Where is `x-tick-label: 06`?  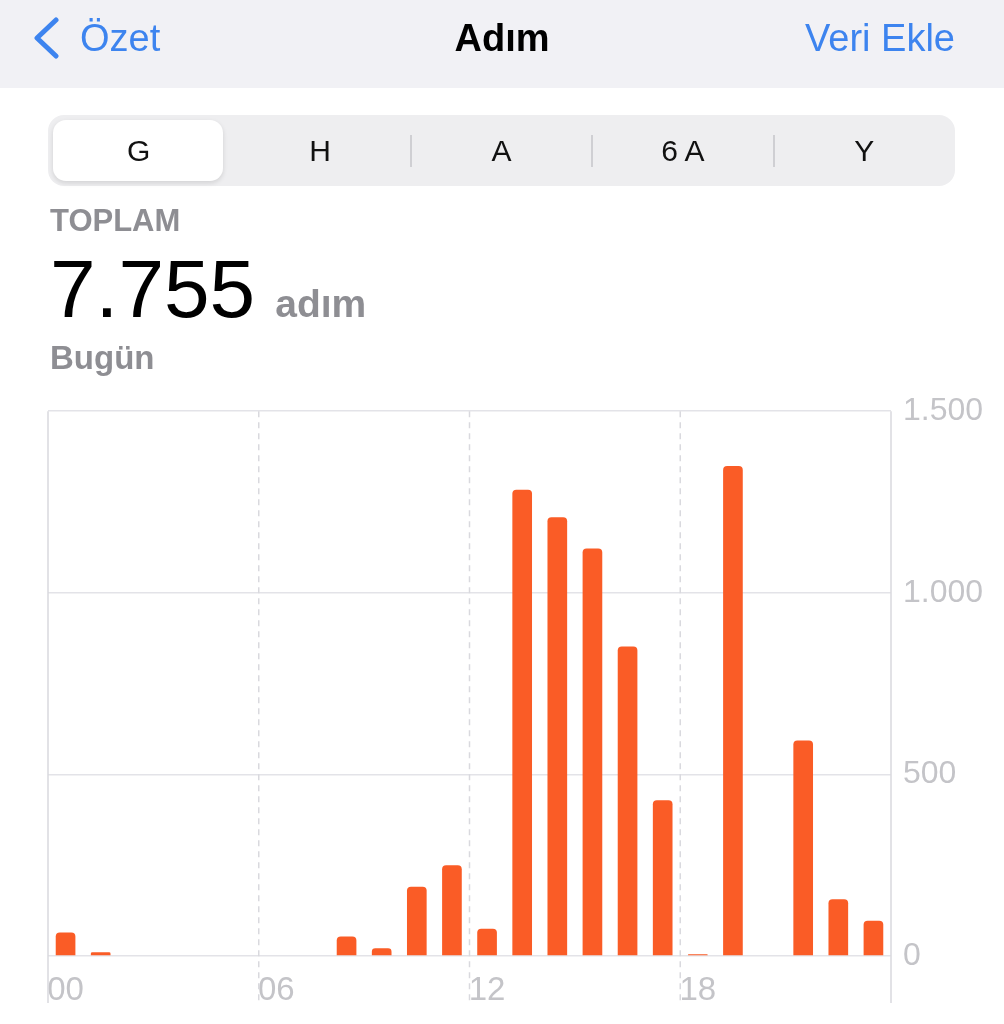
x-tick-label: 06 is located at coordinates (276, 988).